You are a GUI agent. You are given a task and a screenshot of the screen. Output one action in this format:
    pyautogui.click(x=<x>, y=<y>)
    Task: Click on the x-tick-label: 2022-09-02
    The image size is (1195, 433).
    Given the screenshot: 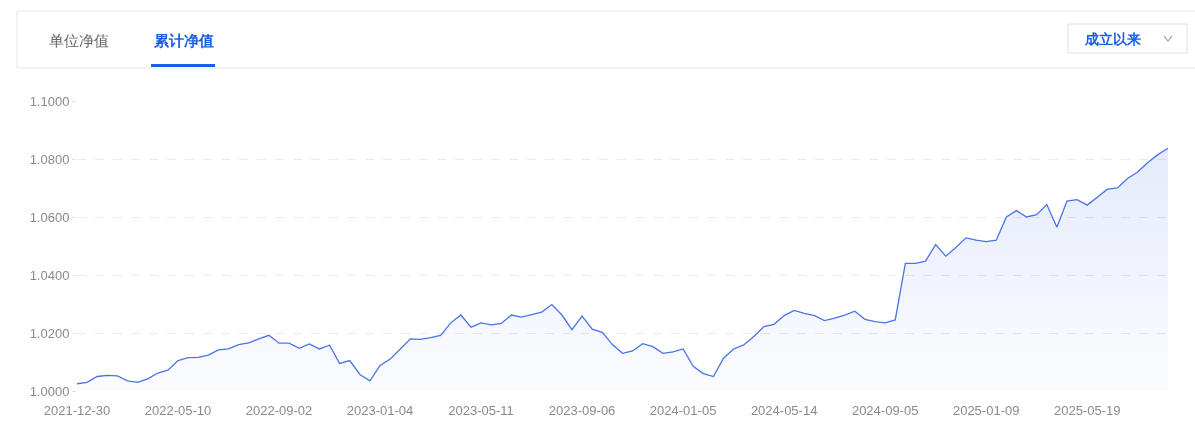 What is the action you would take?
    pyautogui.click(x=279, y=410)
    